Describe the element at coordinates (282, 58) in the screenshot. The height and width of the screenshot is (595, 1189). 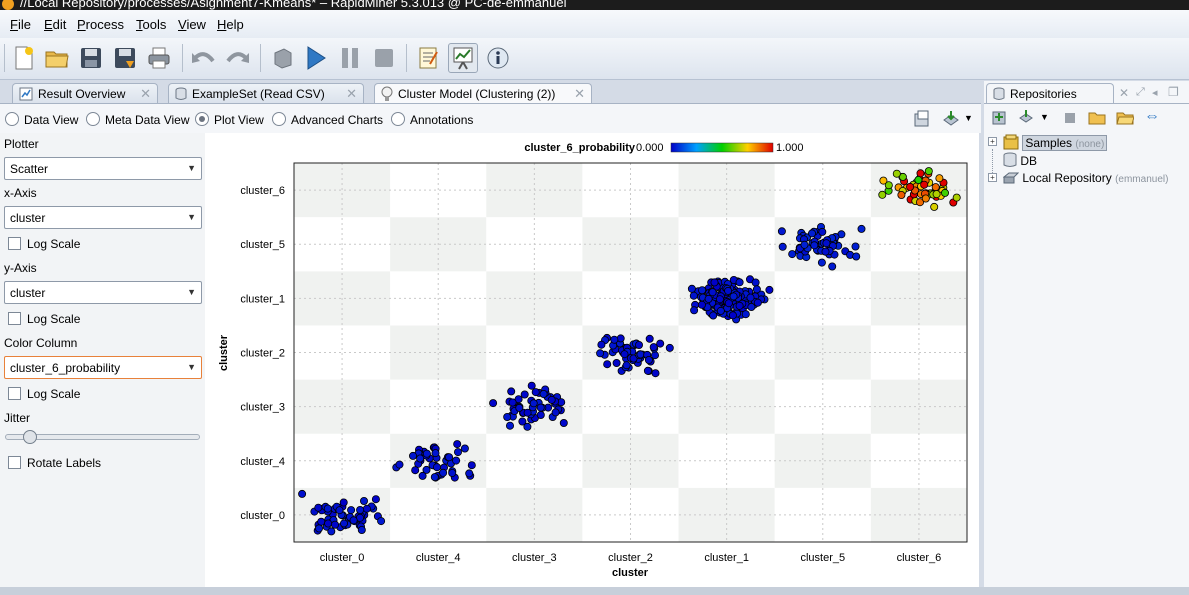
I see `wizard-icon` at that location.